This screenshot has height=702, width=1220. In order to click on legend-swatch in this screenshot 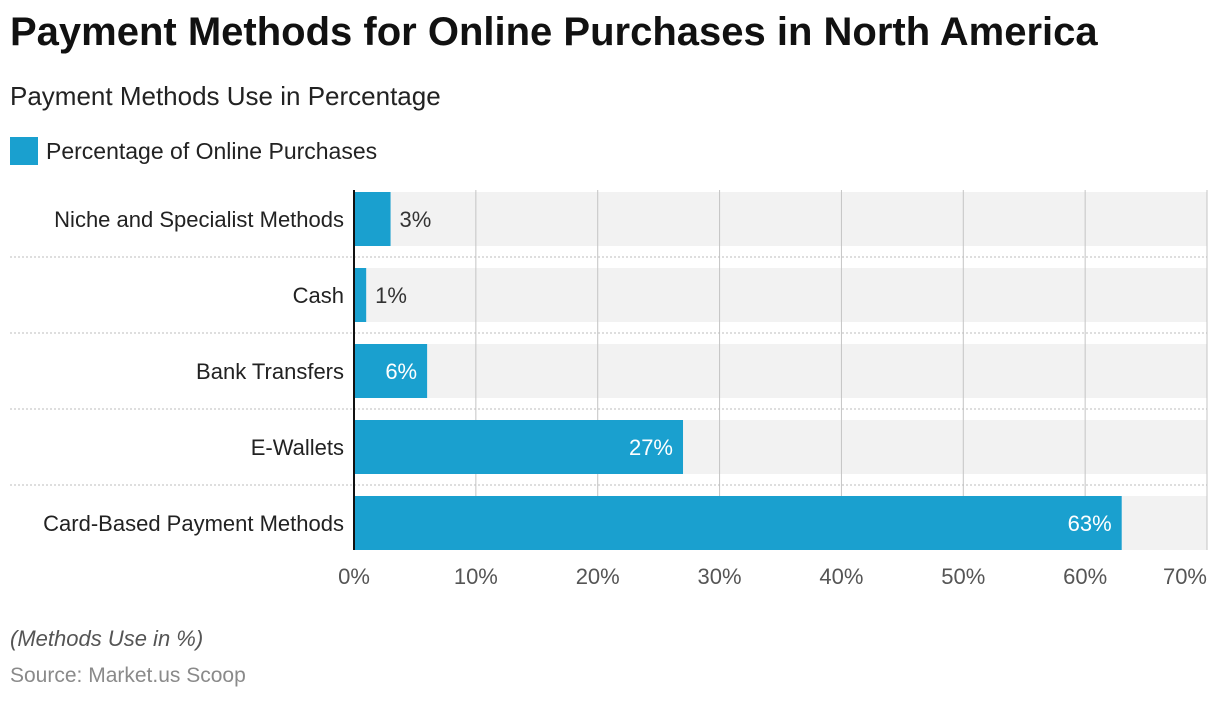, I will do `click(24, 151)`.